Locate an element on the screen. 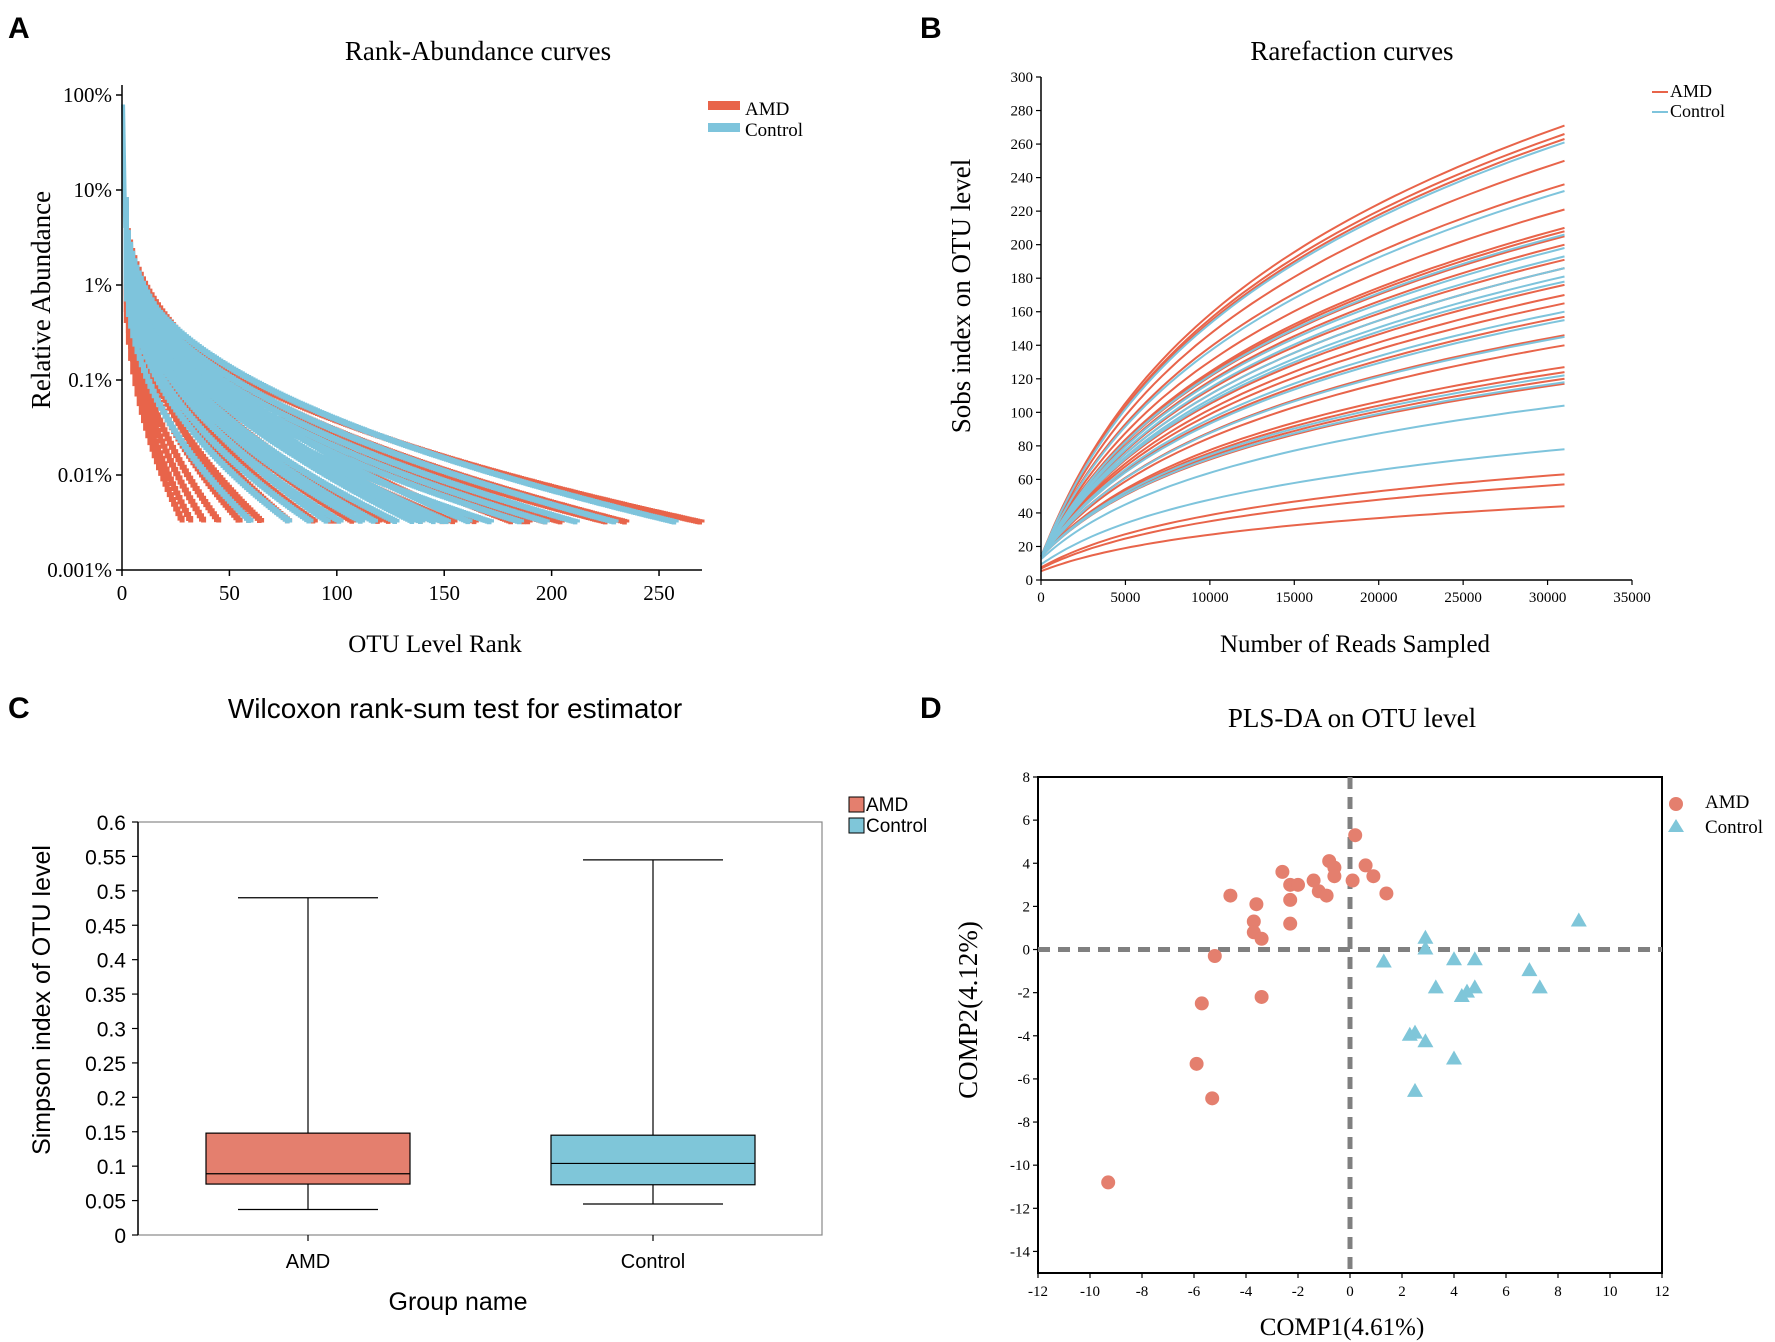 The width and height of the screenshot is (1775, 1342). b-y-tick-label: 240 is located at coordinates (1022, 179).